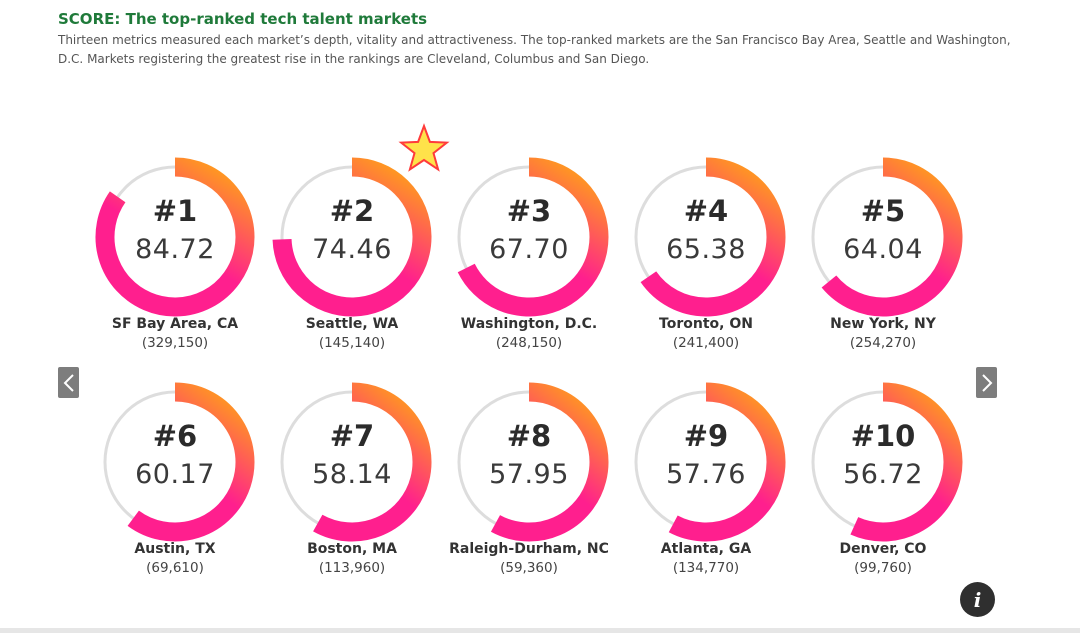 The height and width of the screenshot is (633, 1080). I want to click on gauge-card: #7 58.14 Boston, MA (113,960), so click(352, 490).